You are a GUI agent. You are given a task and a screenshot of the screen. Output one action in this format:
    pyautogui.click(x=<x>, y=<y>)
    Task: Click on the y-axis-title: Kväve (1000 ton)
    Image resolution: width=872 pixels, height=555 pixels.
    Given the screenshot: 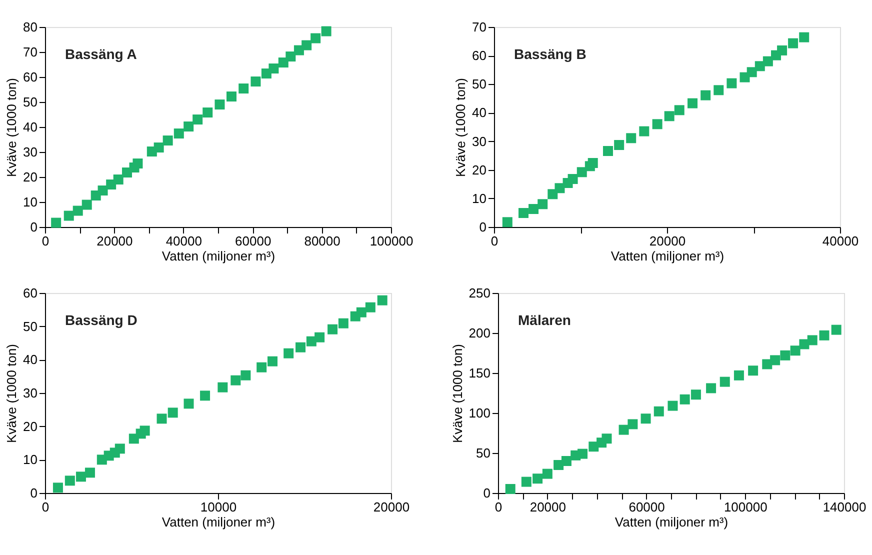 What is the action you would take?
    pyautogui.click(x=12, y=128)
    